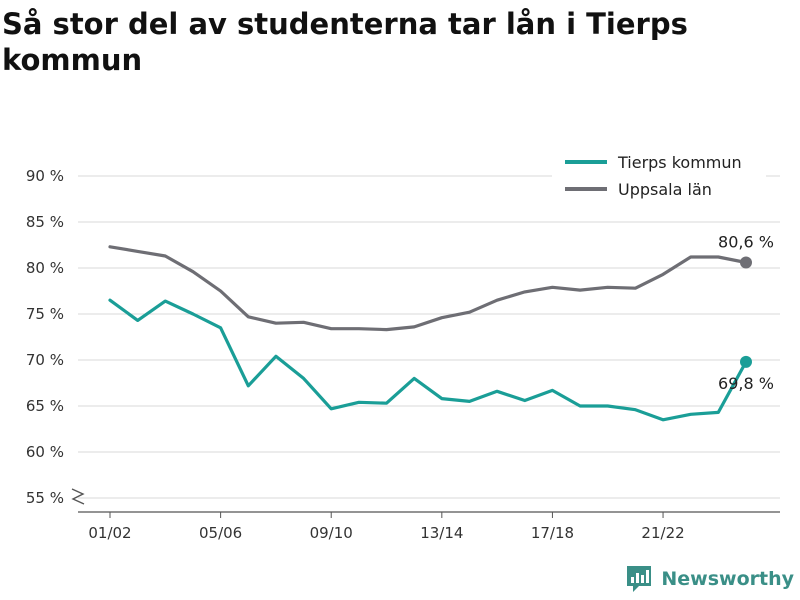 Image resolution: width=800 pixels, height=600 pixels. I want to click on legend-label: Tierps kommun, so click(679, 162).